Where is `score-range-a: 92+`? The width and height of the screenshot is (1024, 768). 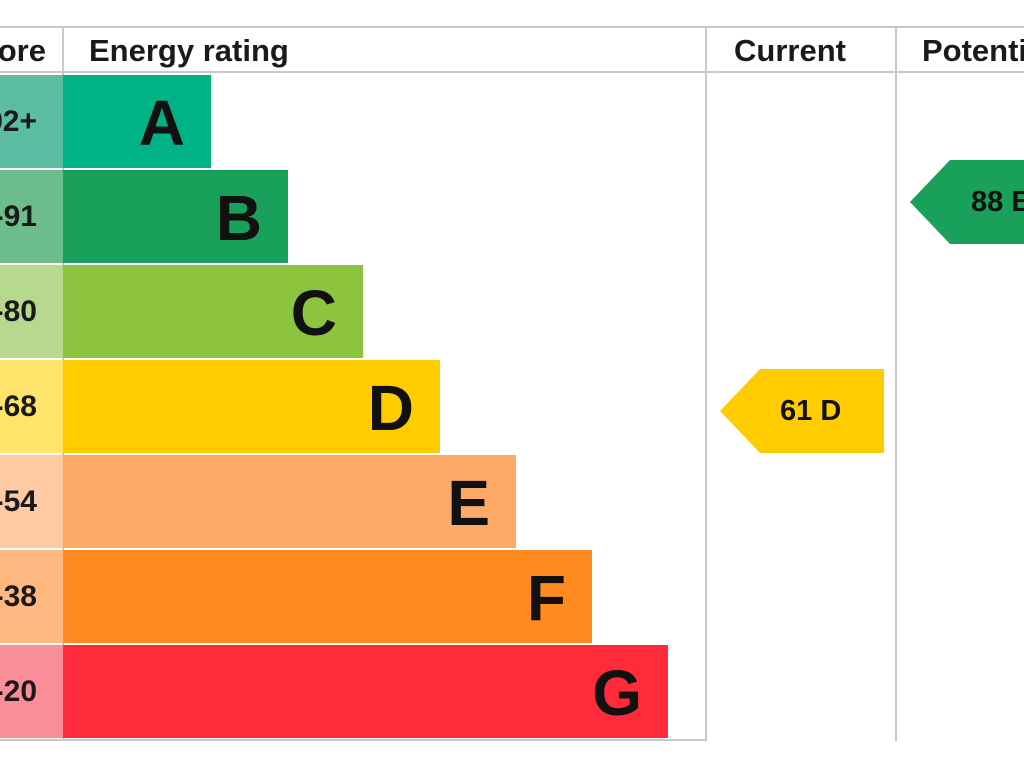 score-range-a: 92+ is located at coordinates (31, 121).